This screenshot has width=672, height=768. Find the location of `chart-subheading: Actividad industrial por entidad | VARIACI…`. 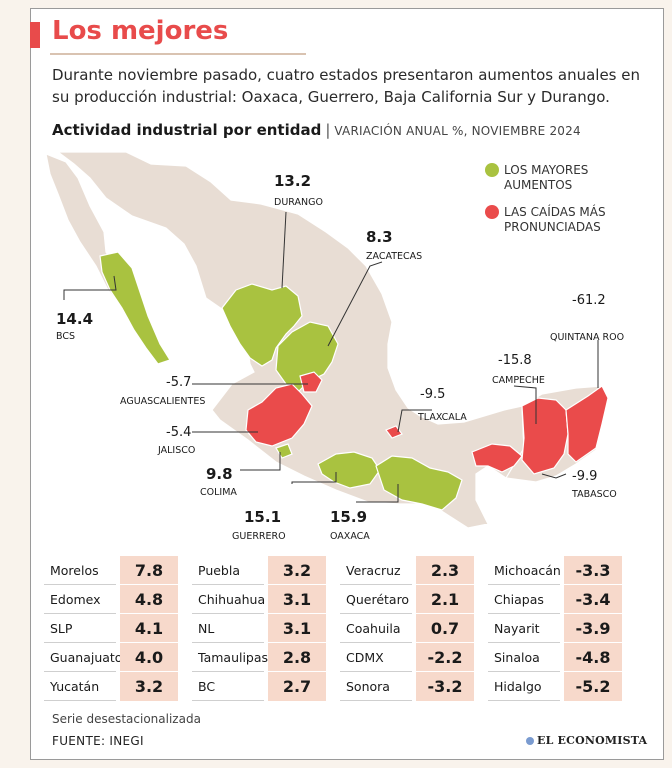

chart-subheading: Actividad industrial por entidad | VARIACI… is located at coordinates (316, 129).